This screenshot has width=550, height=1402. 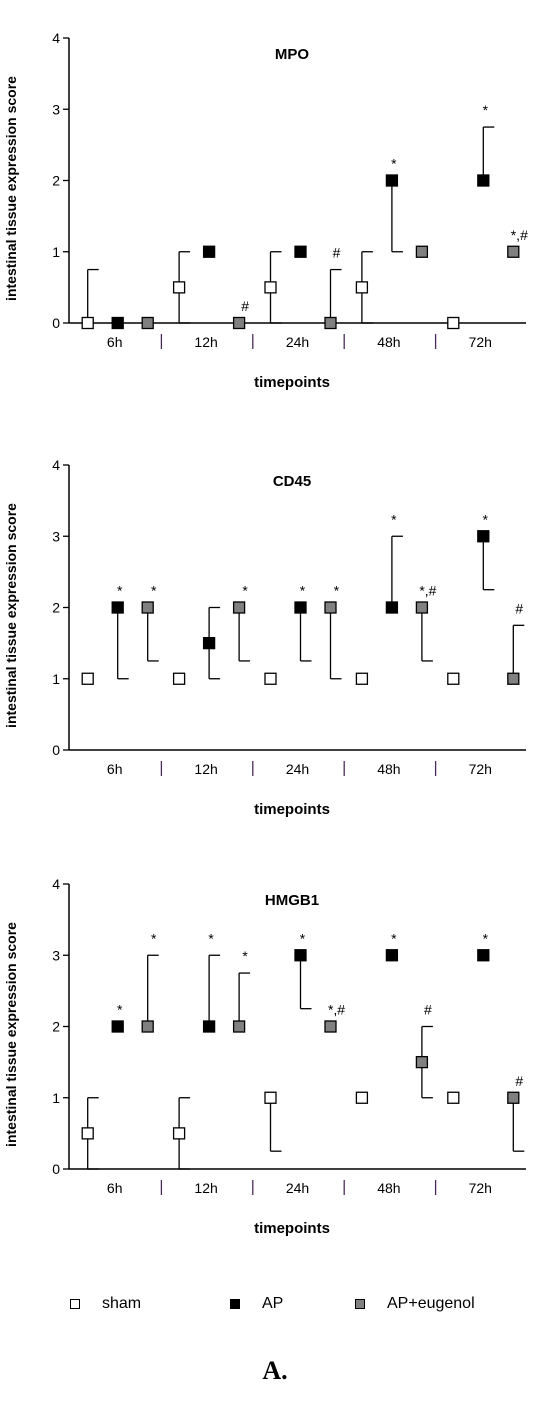 What do you see at coordinates (275, 1370) in the screenshot?
I see `panel-label: A.` at bounding box center [275, 1370].